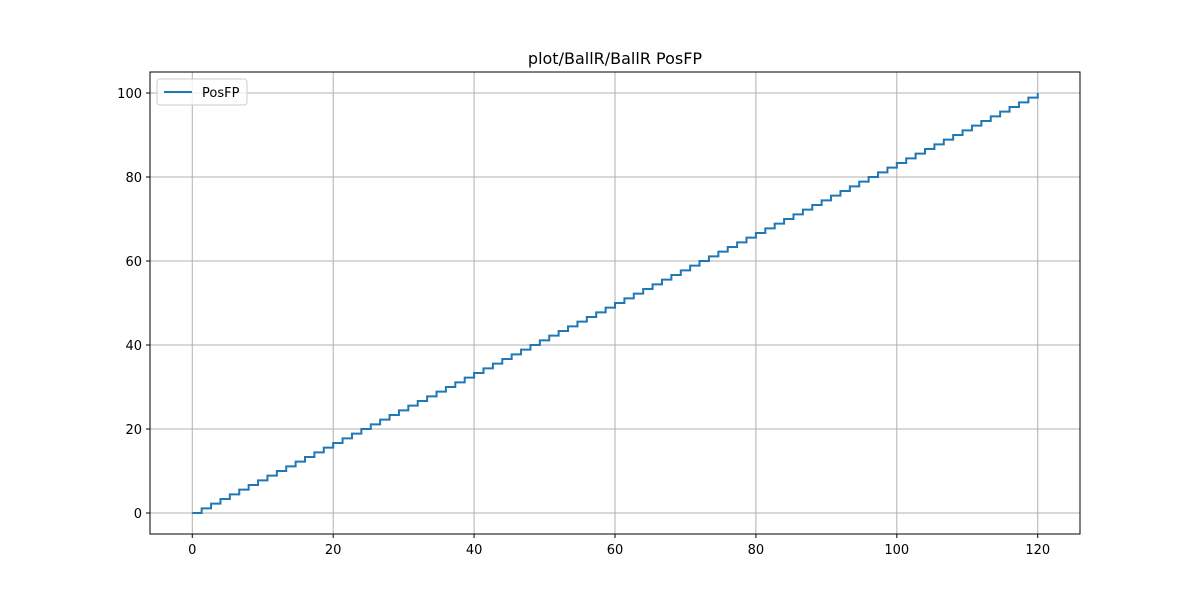  Describe the element at coordinates (615, 58) in the screenshot. I see `chart-title: plot/BallR/BallR PosFP` at that location.